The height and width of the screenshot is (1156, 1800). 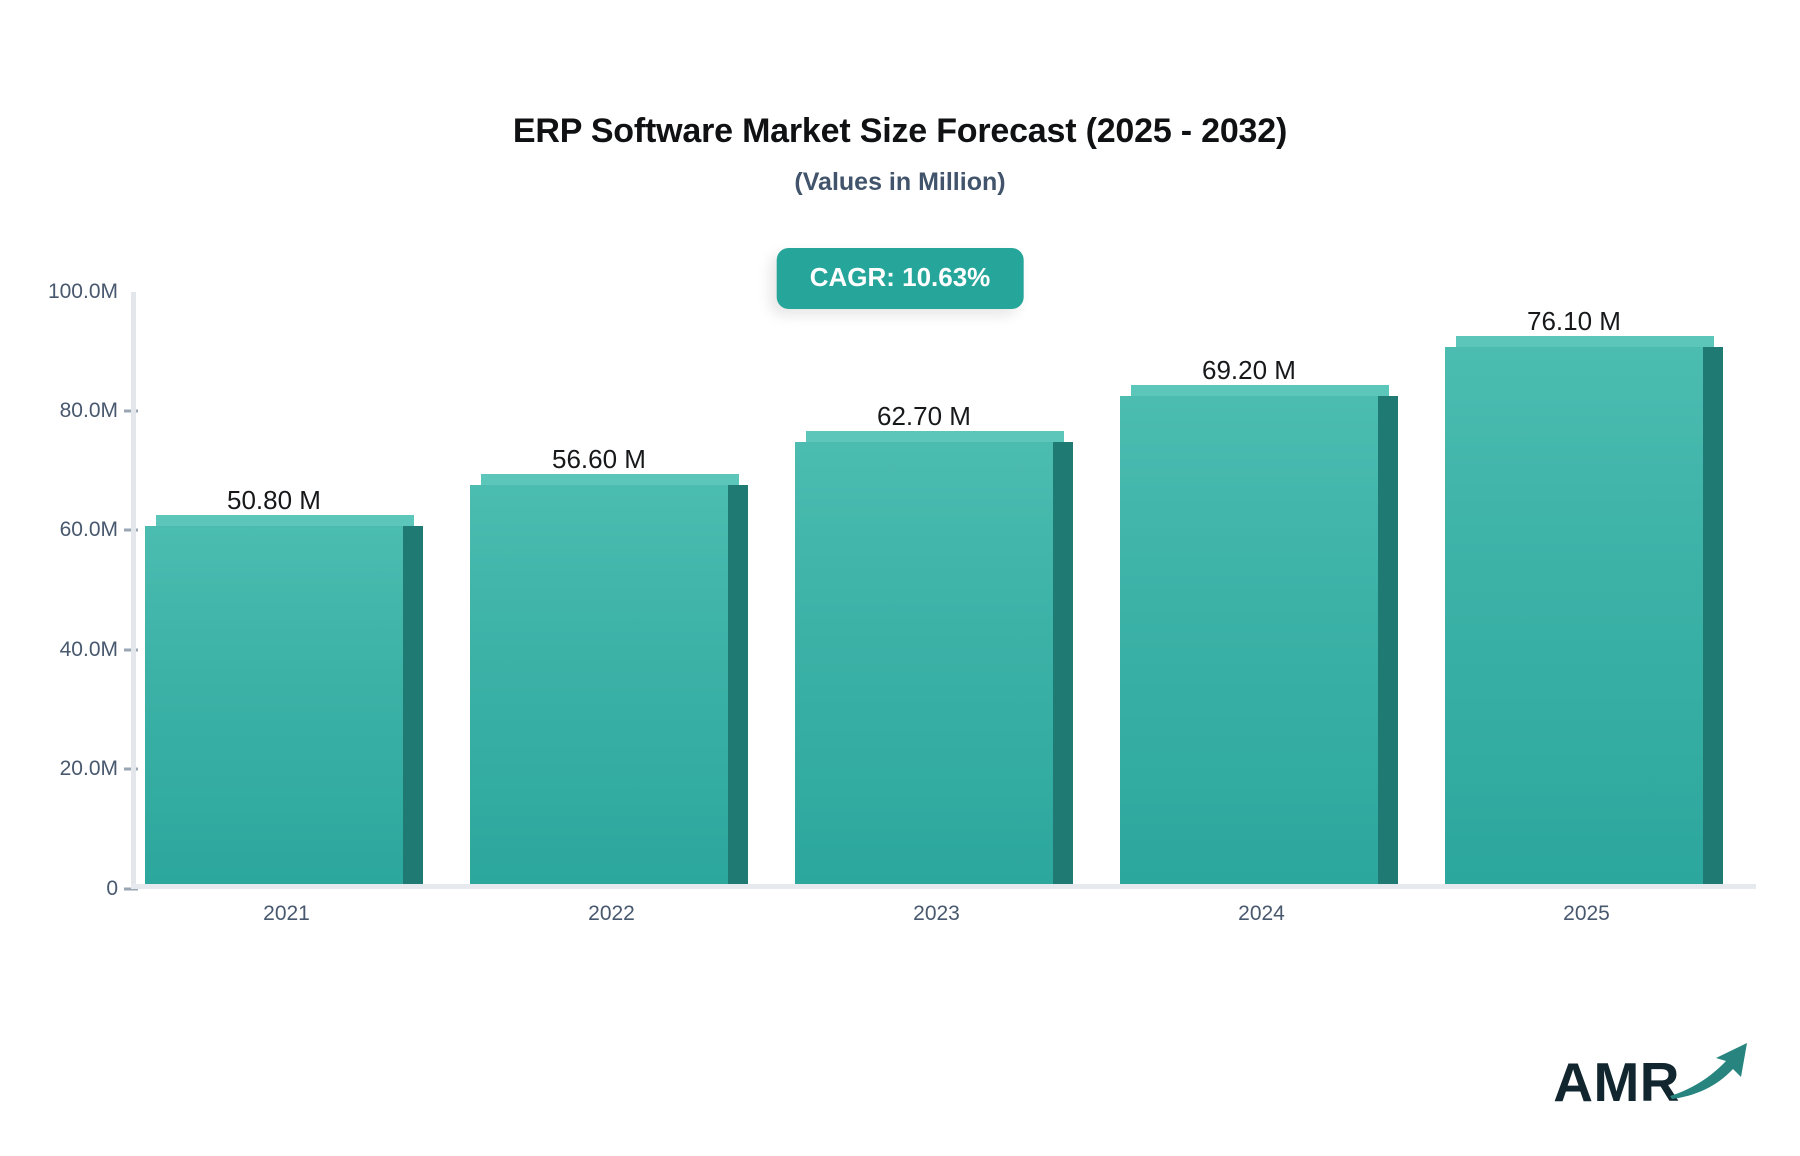 I want to click on y-tick-label: 0, so click(x=112, y=888).